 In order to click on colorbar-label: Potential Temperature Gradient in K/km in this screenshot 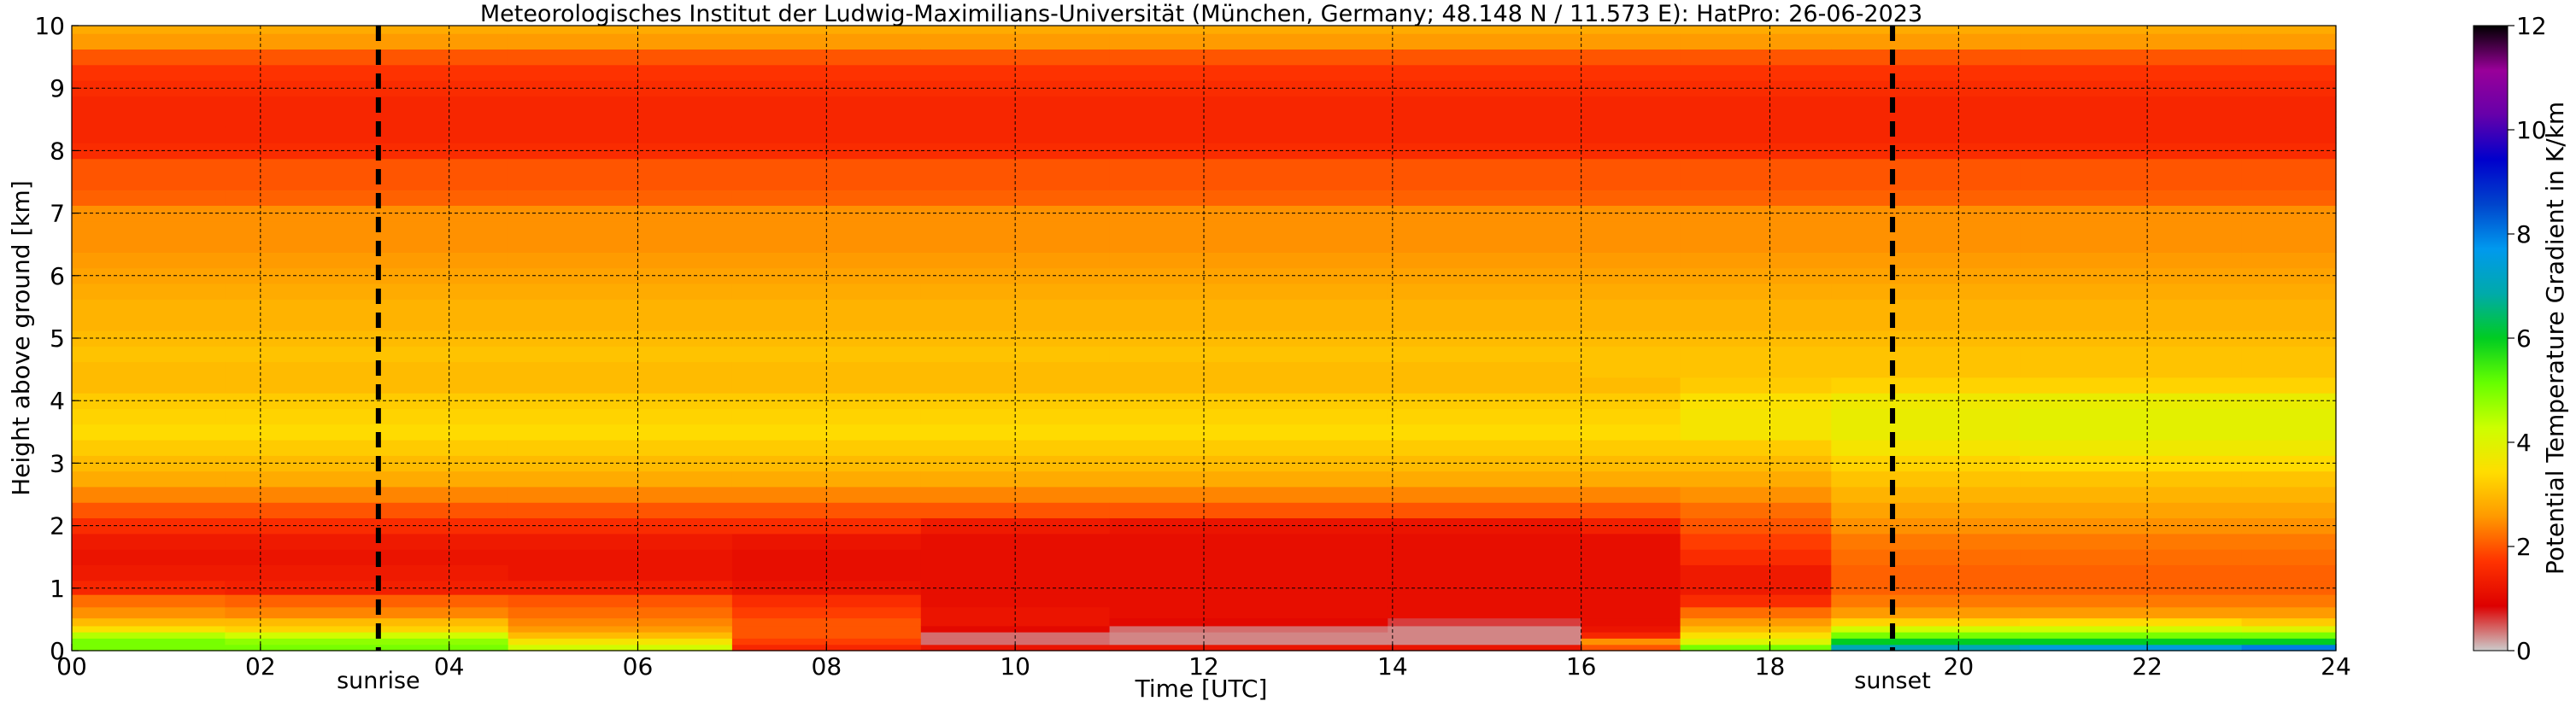, I will do `click(2555, 339)`.